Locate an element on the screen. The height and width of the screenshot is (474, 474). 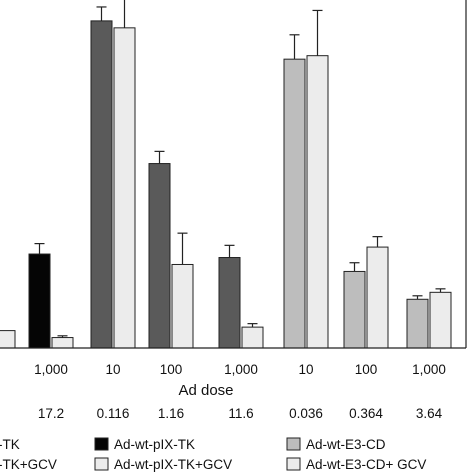
bar-g6-b0 is located at coordinates (354, 309).